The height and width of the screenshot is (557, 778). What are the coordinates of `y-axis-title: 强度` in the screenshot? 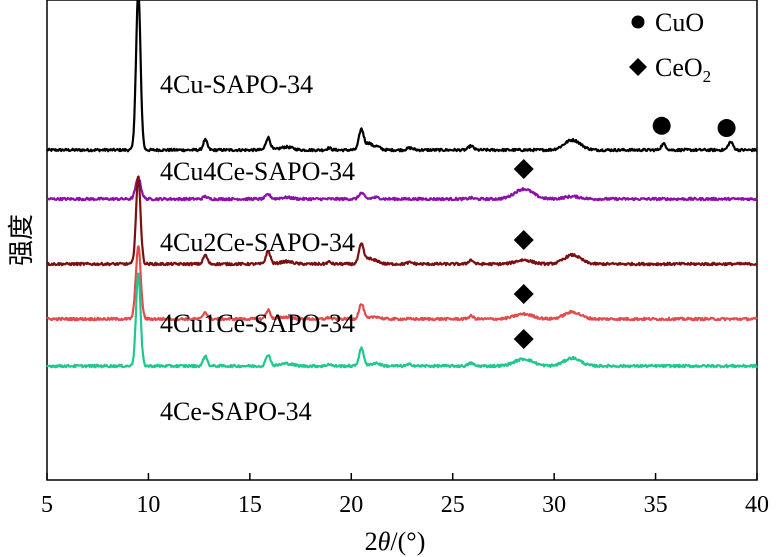 It's located at (22, 240).